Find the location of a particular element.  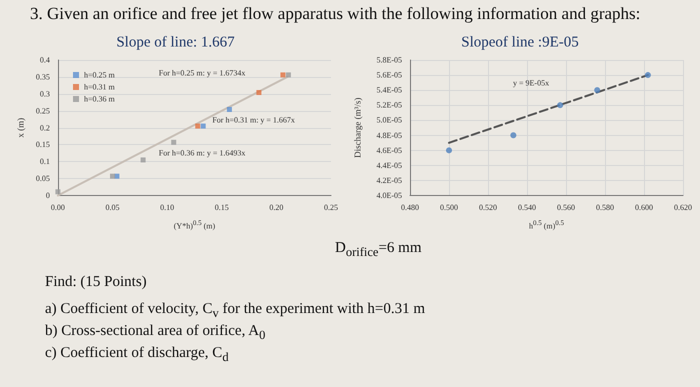

text: b) Cross-sectional area of orifice, A$_{0}$ is located at coordinates (155, 333).